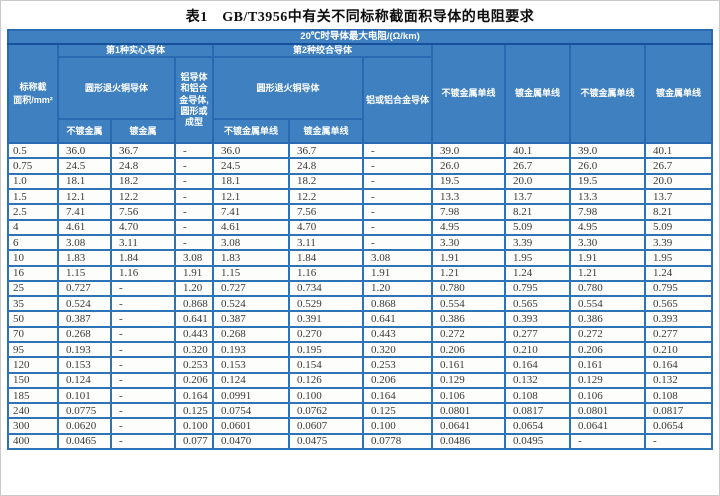 The image size is (720, 496). I want to click on value-cell: 0.077, so click(194, 441).